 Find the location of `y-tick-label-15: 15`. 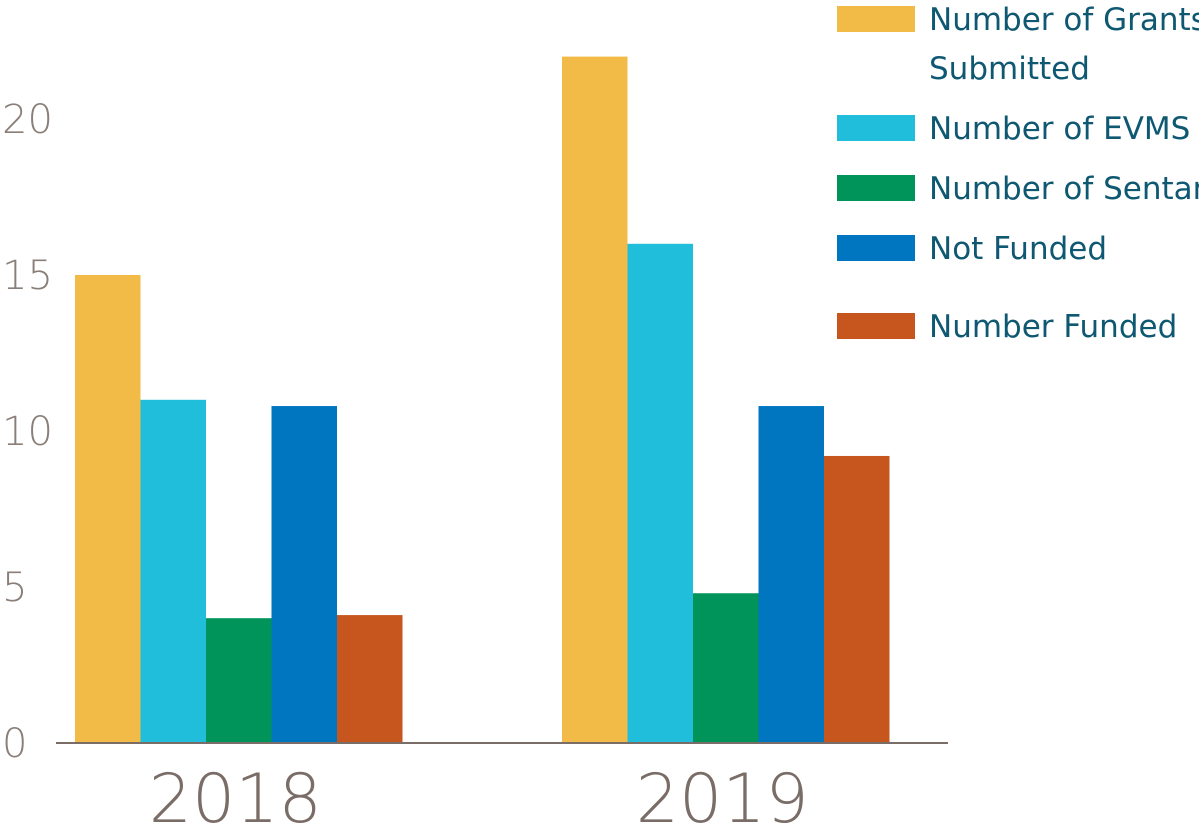

y-tick-label-15: 15 is located at coordinates (27, 276).